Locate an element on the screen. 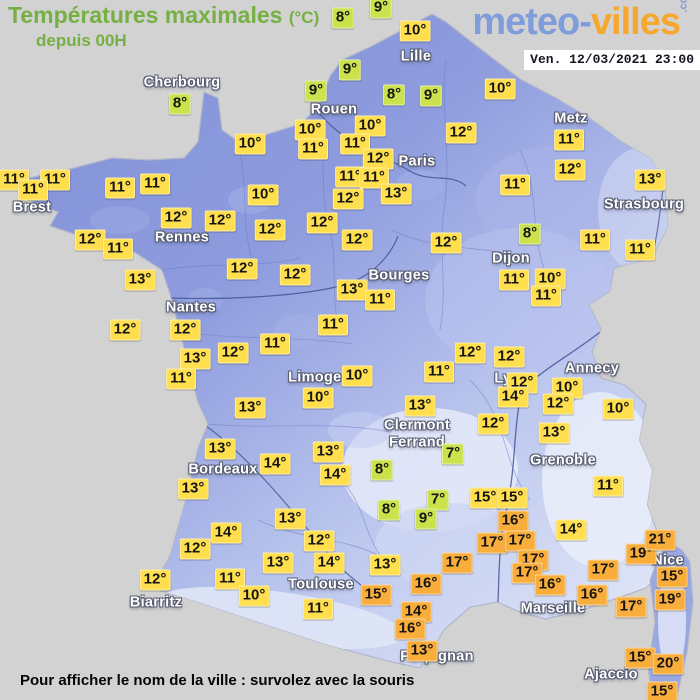 The width and height of the screenshot is (700, 700). temperature-badge: 19° is located at coordinates (670, 600).